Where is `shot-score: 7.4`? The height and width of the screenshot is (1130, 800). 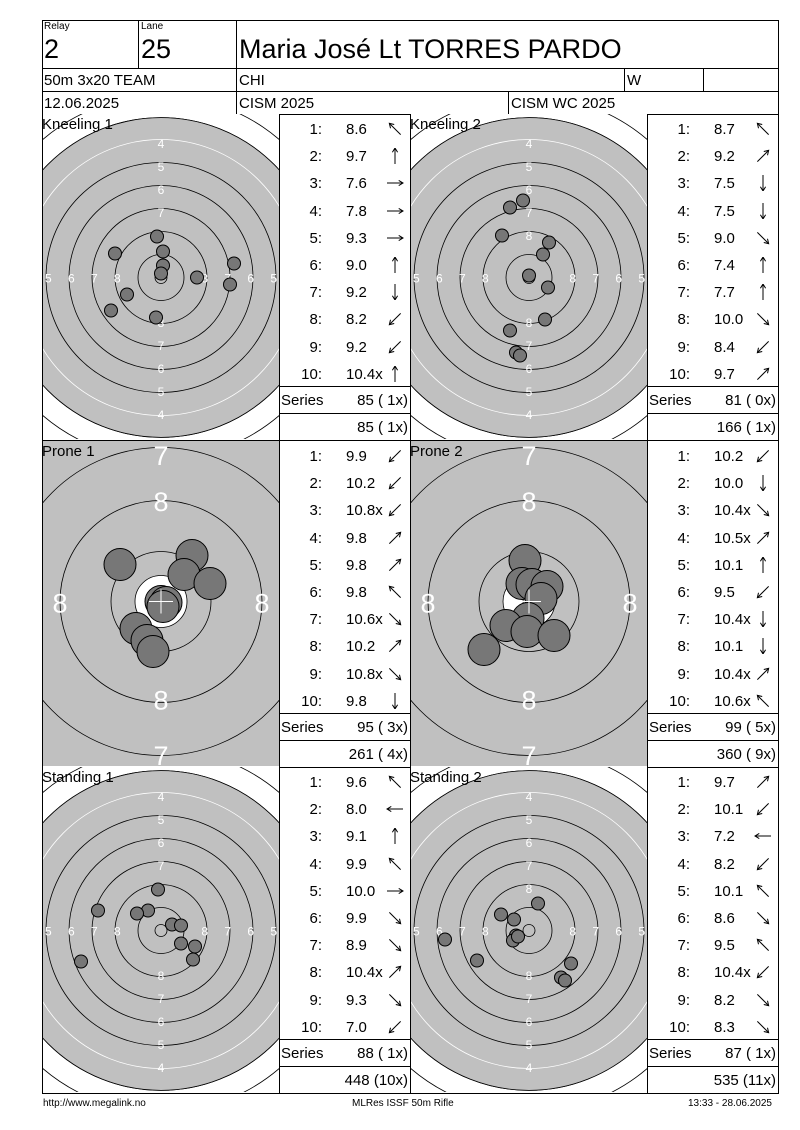 shot-score: 7.4 is located at coordinates (724, 265).